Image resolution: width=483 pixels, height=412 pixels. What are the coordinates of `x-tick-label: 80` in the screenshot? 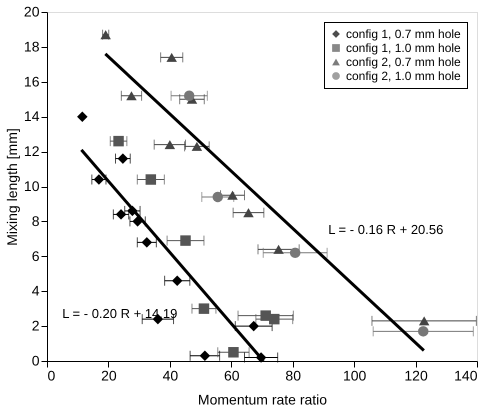 It's located at (293, 376).